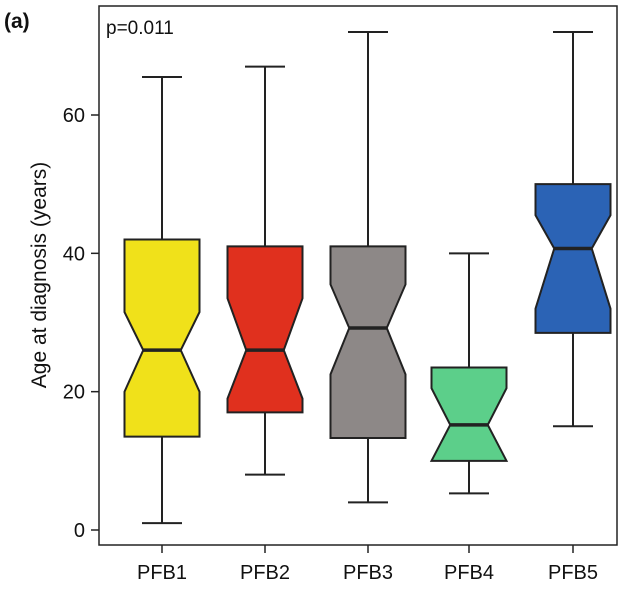  What do you see at coordinates (469, 573) in the screenshot?
I see `x-tick-label: PFB4` at bounding box center [469, 573].